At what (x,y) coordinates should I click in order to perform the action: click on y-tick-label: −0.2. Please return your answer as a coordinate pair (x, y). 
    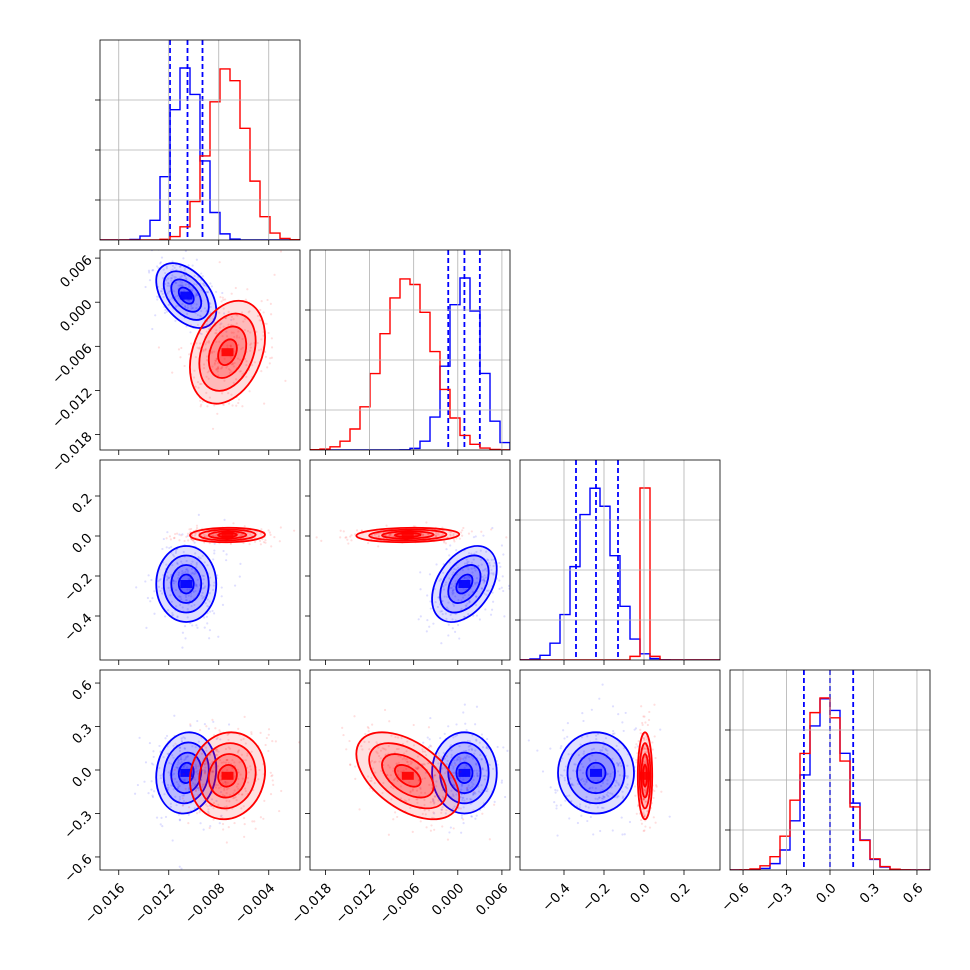
    Looking at the image, I should click on (78, 587).